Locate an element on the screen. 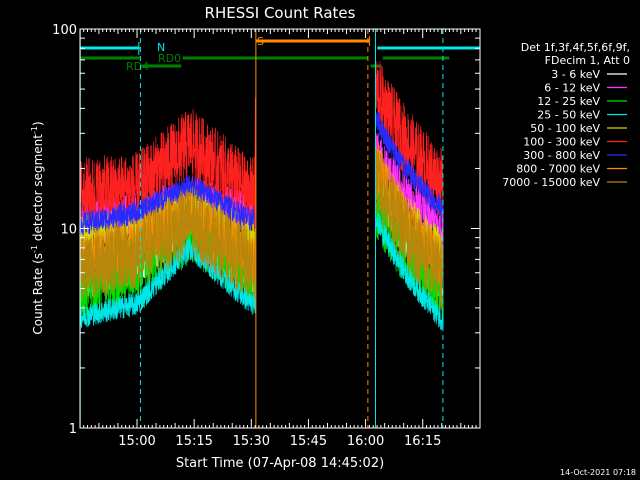  legend-entry-5: 100 - 300 keV is located at coordinates (561, 142).